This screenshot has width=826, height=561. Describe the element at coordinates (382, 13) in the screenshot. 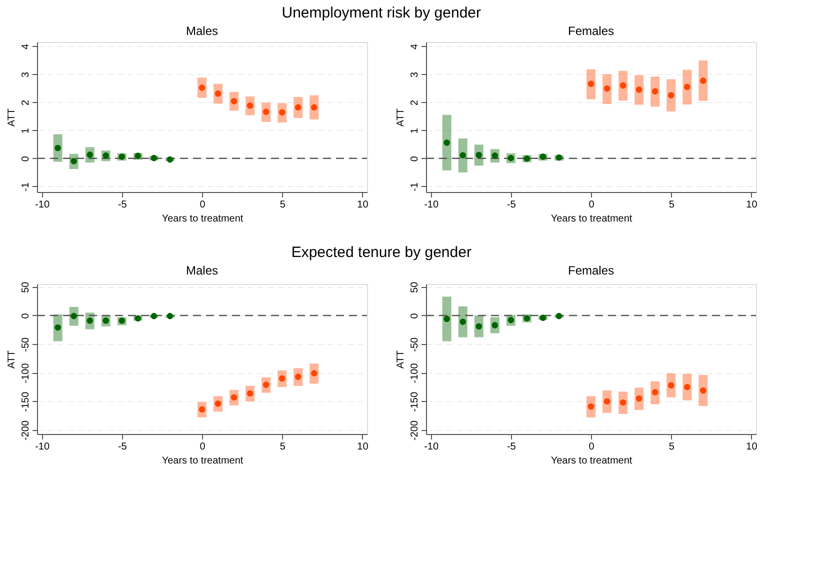

I see `text: Unemployment risk by gender` at that location.